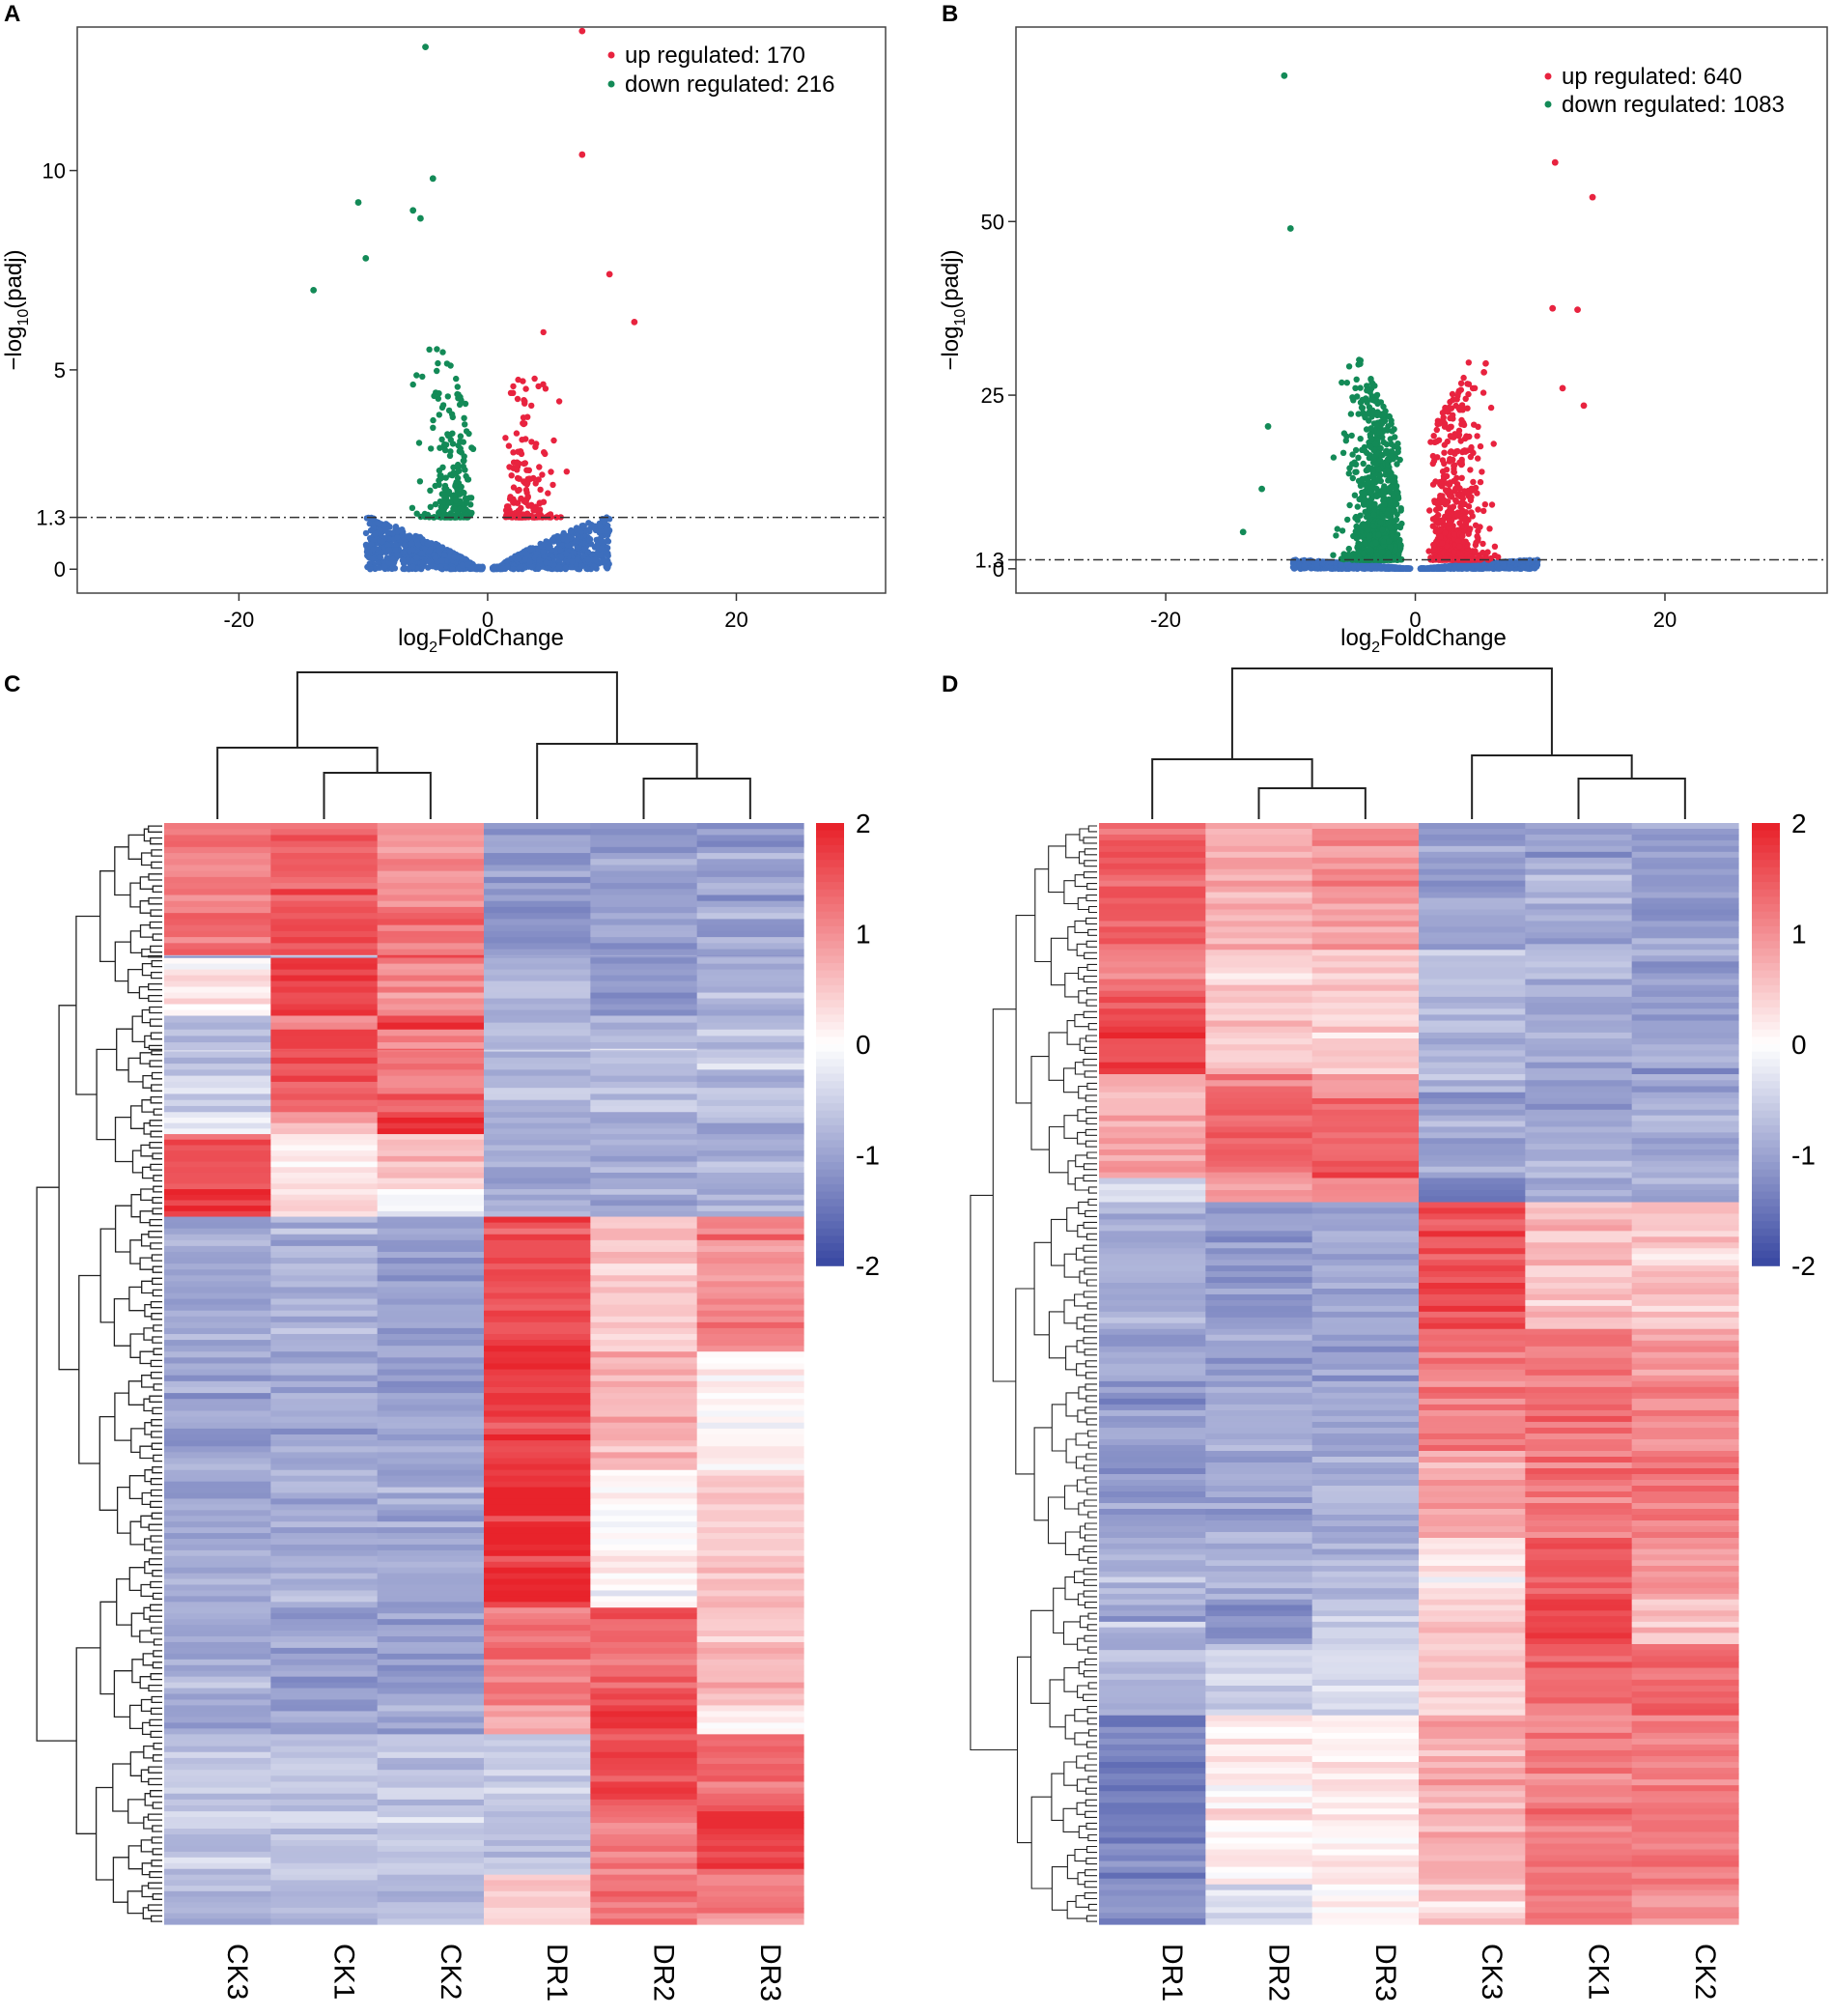 The height and width of the screenshot is (2016, 1832). What do you see at coordinates (950, 684) in the screenshot?
I see `panel-label-d: D` at bounding box center [950, 684].